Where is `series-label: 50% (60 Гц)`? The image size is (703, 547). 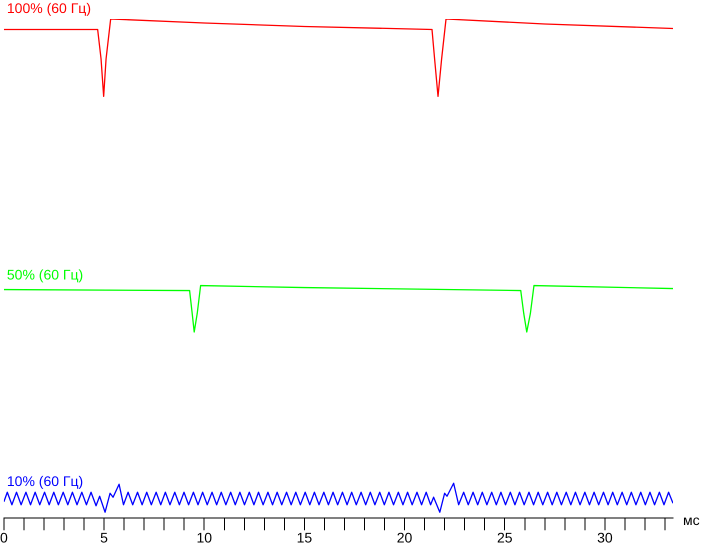 series-label: 50% (60 Гц) is located at coordinates (45, 274).